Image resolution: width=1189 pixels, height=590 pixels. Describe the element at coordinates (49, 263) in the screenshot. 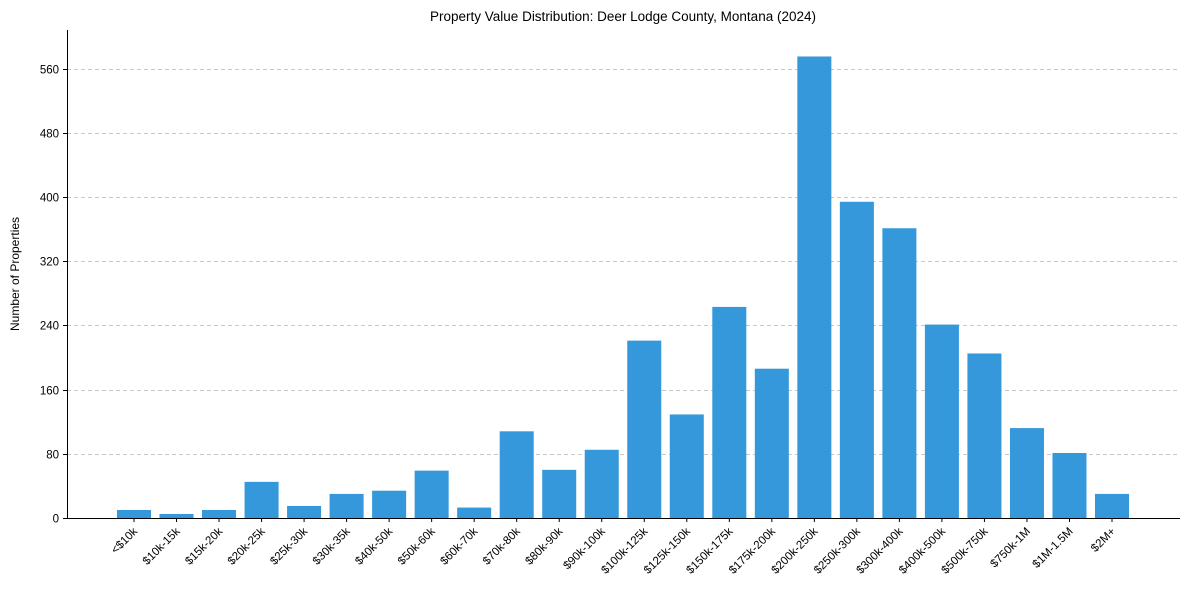

I see `y-tick-label: 320` at that location.